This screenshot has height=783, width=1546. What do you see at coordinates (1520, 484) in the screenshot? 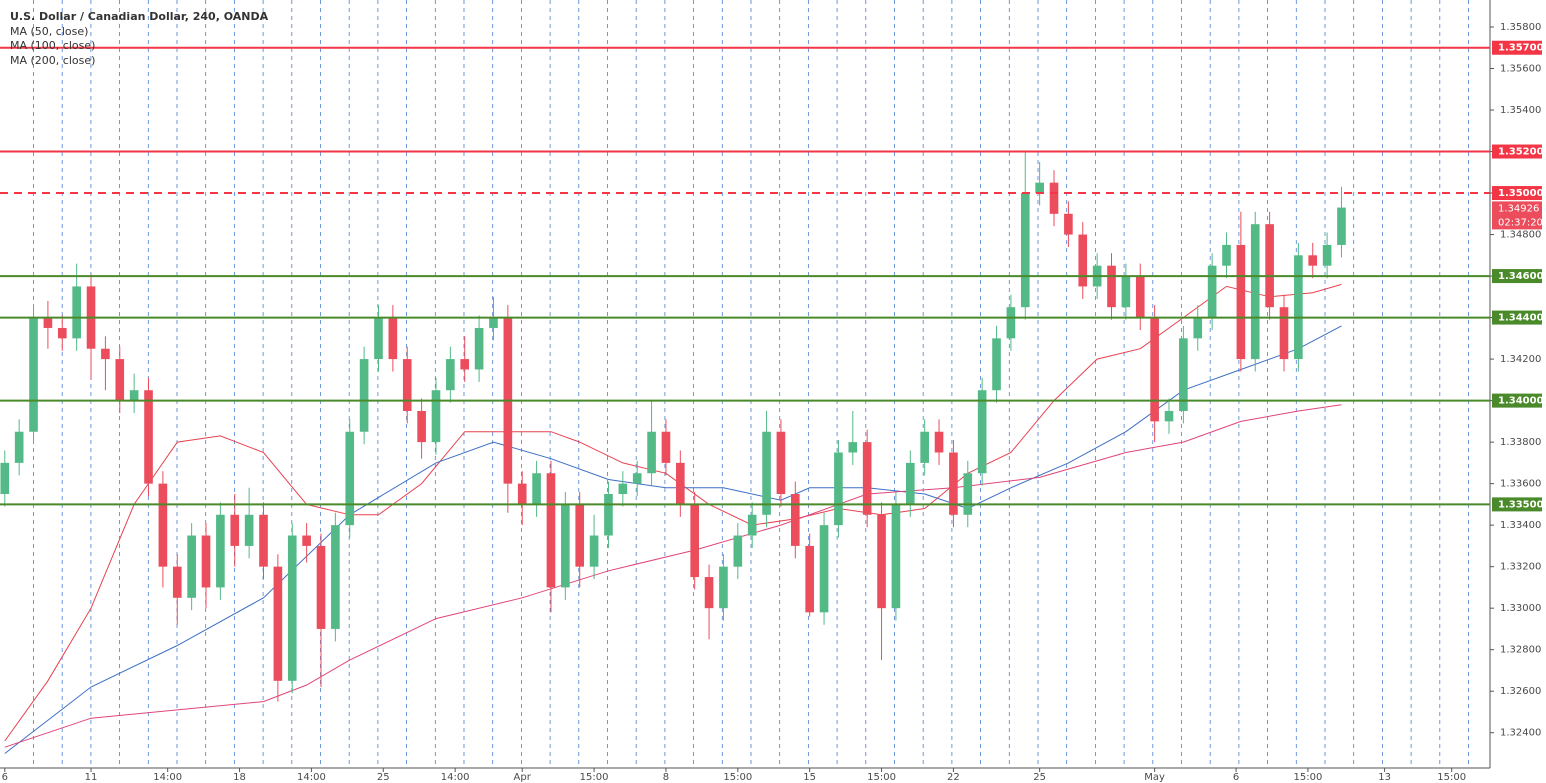
I see `y-tick-label: 1.33600` at bounding box center [1520, 484].